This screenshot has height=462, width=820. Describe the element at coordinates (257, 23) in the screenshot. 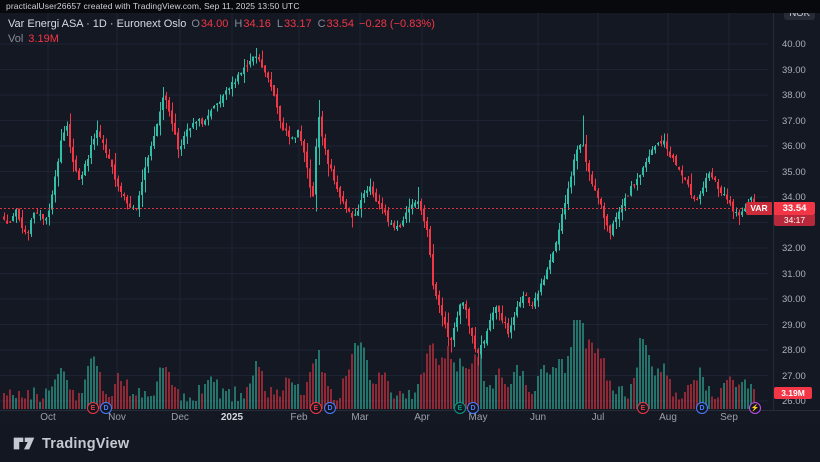

I see `ohlc-value: 34.16` at that location.